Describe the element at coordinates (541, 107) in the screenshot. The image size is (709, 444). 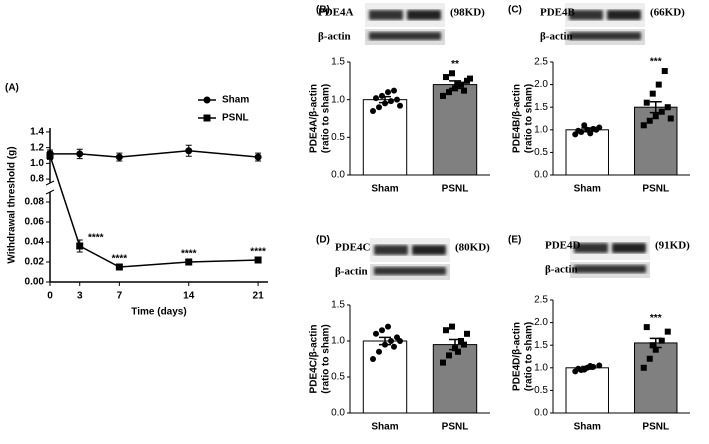
I see `y-tick-label: 1.5` at that location.